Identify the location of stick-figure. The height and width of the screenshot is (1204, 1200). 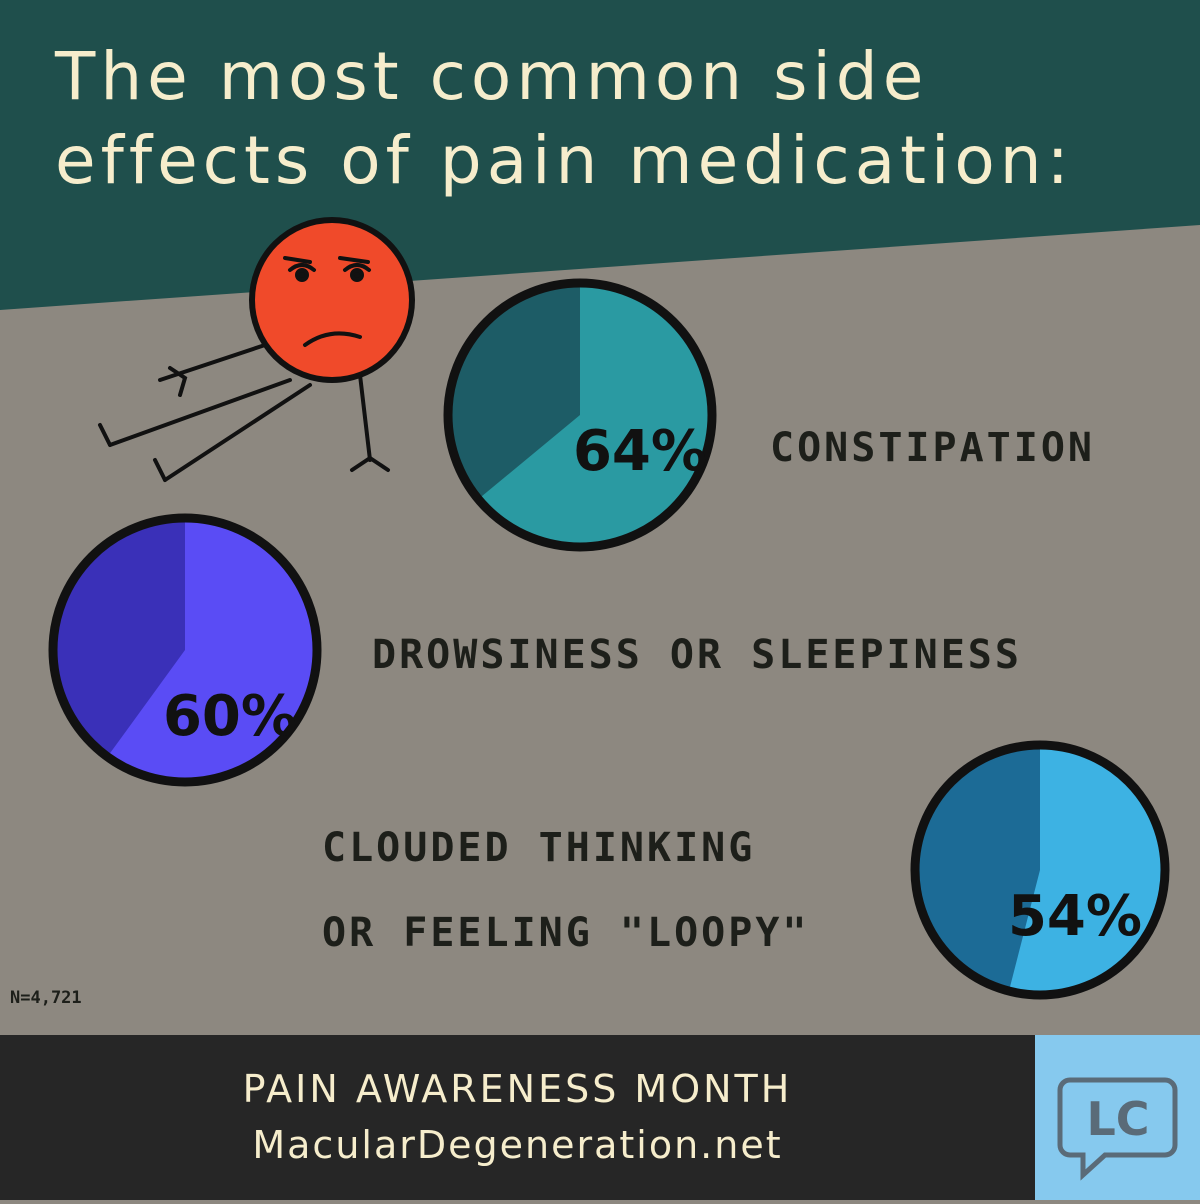
(256, 349).